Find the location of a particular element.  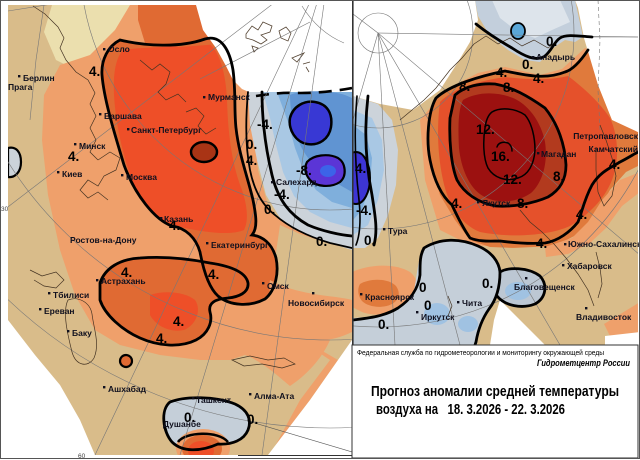

svg-text: Южно-Сахалинск is located at coordinates (604, 244).